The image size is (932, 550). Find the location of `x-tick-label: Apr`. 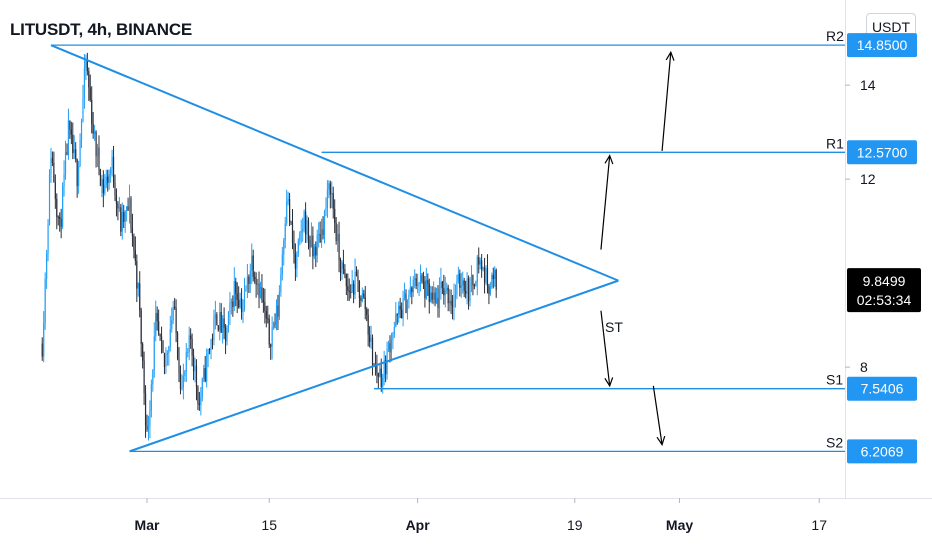

x-tick-label: Apr is located at coordinates (418, 525).